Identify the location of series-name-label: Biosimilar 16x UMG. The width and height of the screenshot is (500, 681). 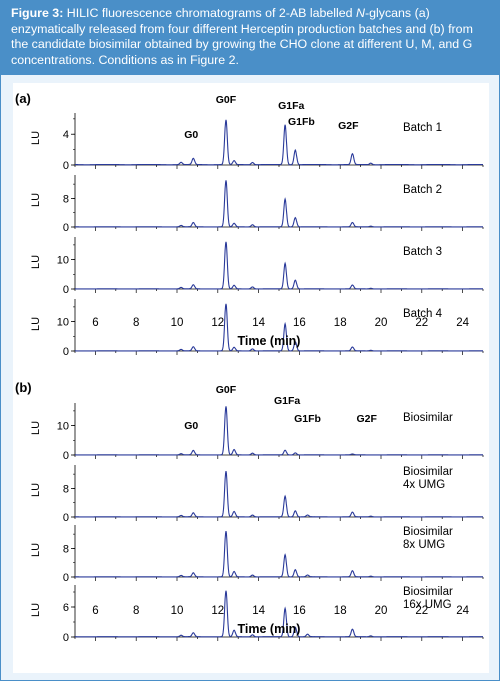
(428, 598).